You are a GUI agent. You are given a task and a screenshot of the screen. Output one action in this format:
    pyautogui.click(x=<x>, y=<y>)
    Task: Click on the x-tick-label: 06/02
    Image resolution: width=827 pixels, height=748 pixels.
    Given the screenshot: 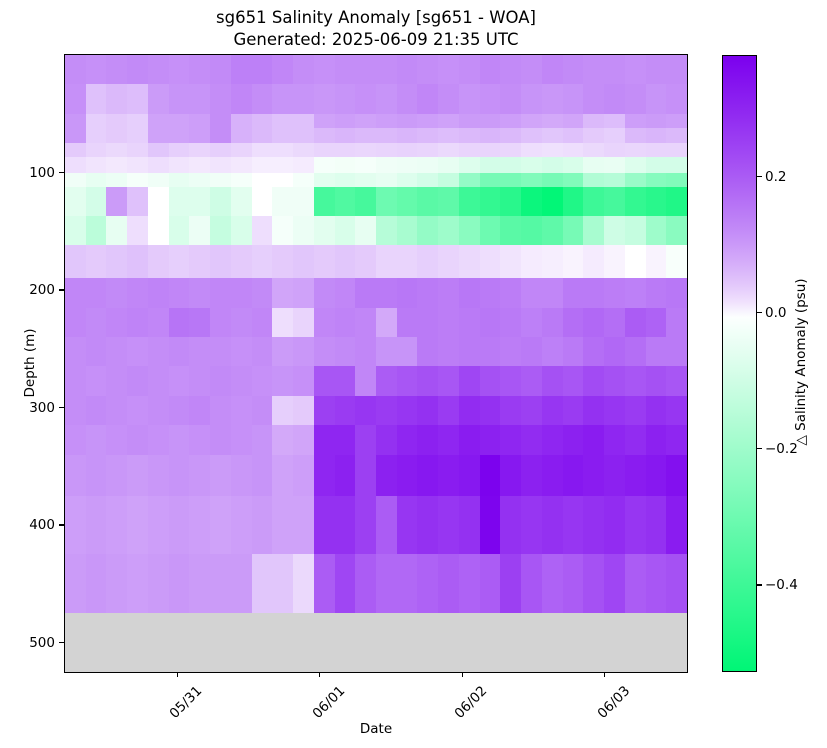 What is the action you would take?
    pyautogui.click(x=471, y=702)
    